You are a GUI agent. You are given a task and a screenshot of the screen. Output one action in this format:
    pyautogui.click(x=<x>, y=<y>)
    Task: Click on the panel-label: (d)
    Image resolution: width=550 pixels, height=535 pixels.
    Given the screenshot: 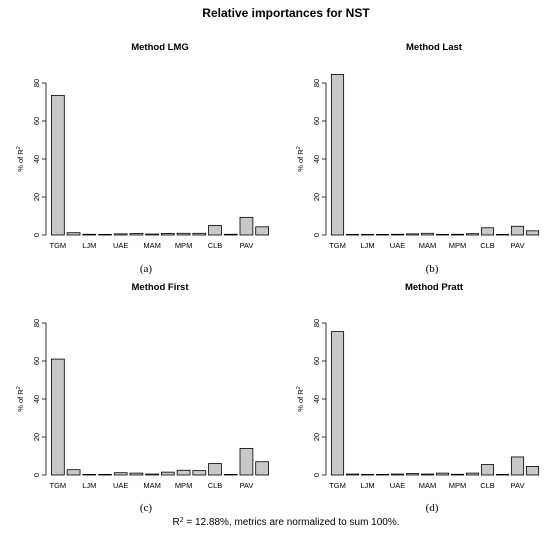 What is the action you would take?
    pyautogui.click(x=432, y=508)
    